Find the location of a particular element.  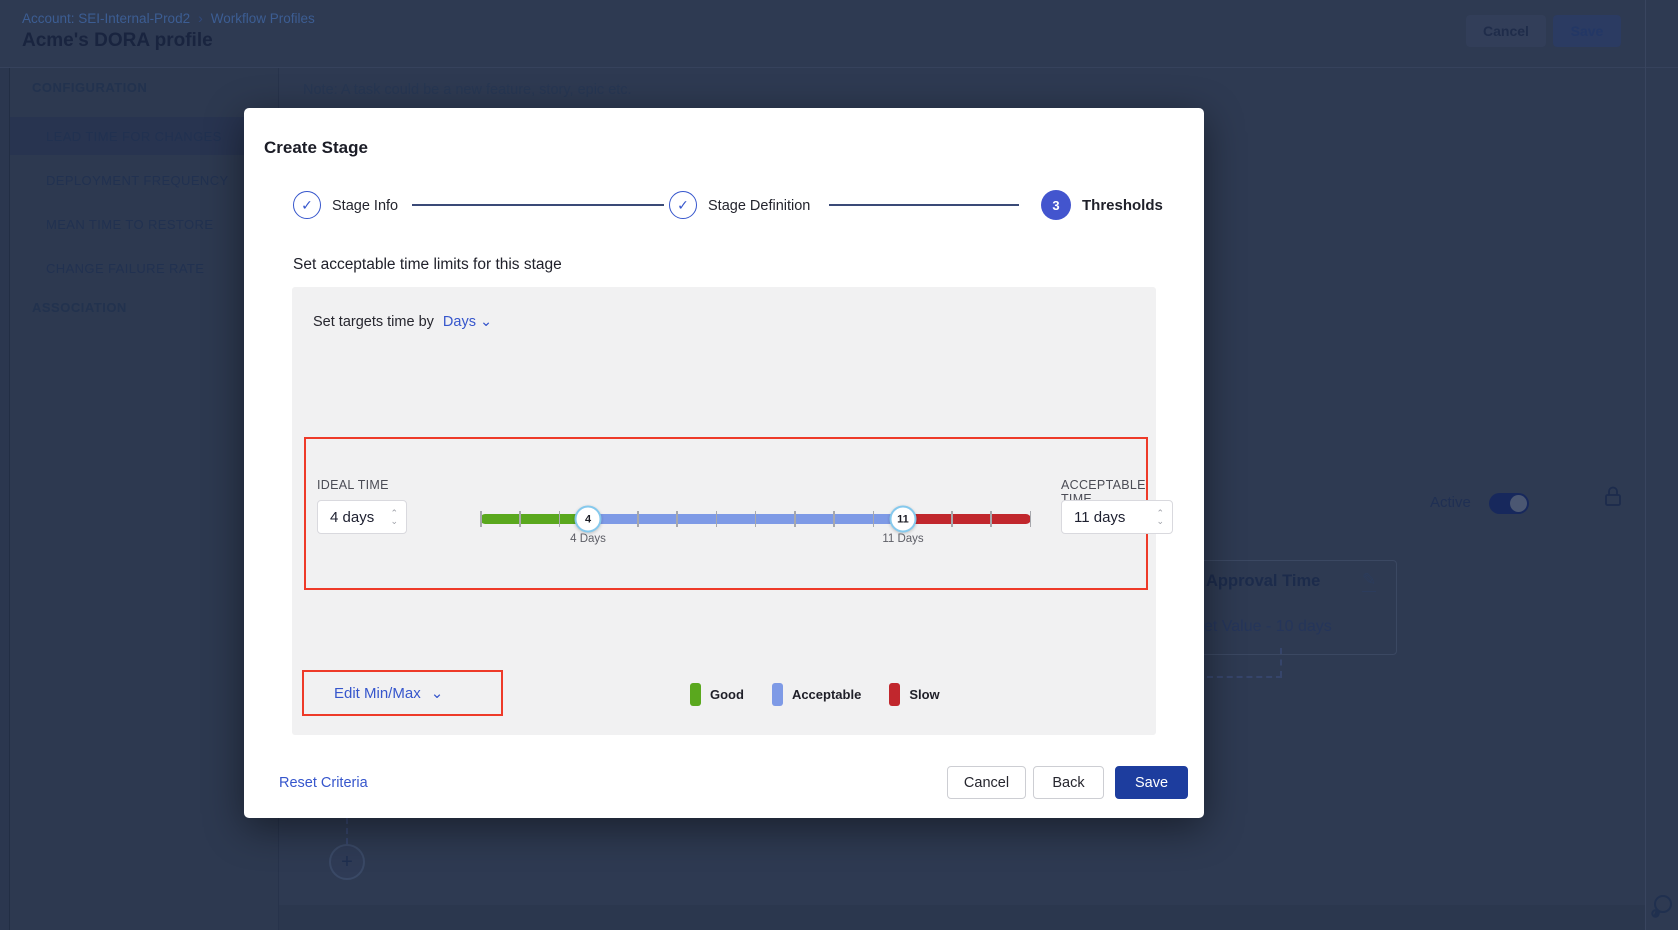

target-time-row: Set targets time by Days ⌄ is located at coordinates (402, 322).